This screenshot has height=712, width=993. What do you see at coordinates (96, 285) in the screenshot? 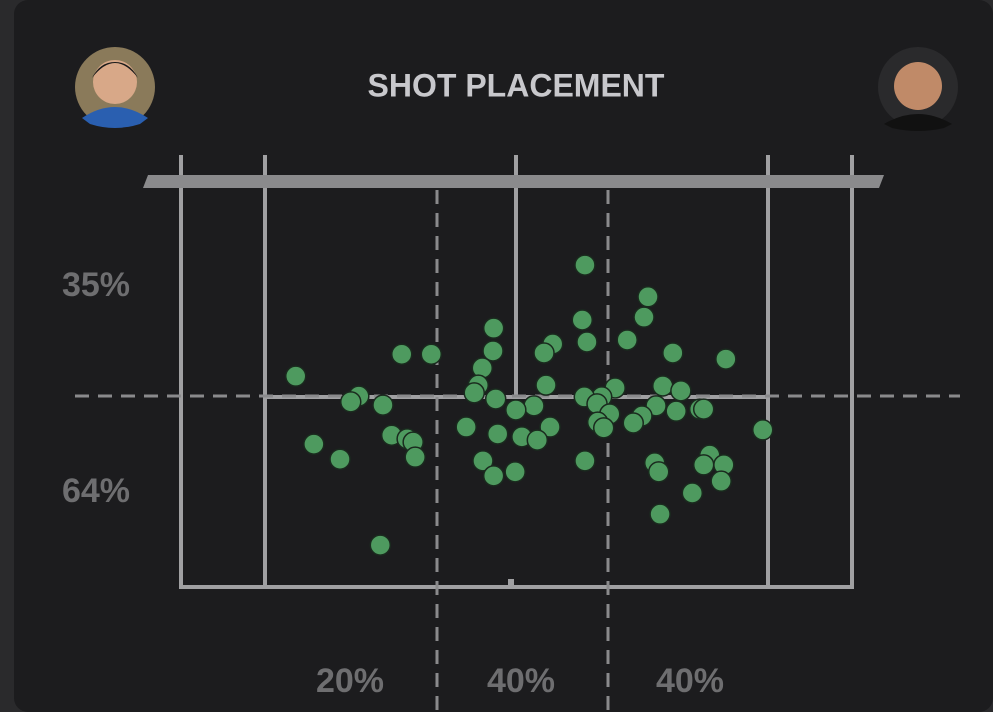
I see `zone-label: 35%` at bounding box center [96, 285].